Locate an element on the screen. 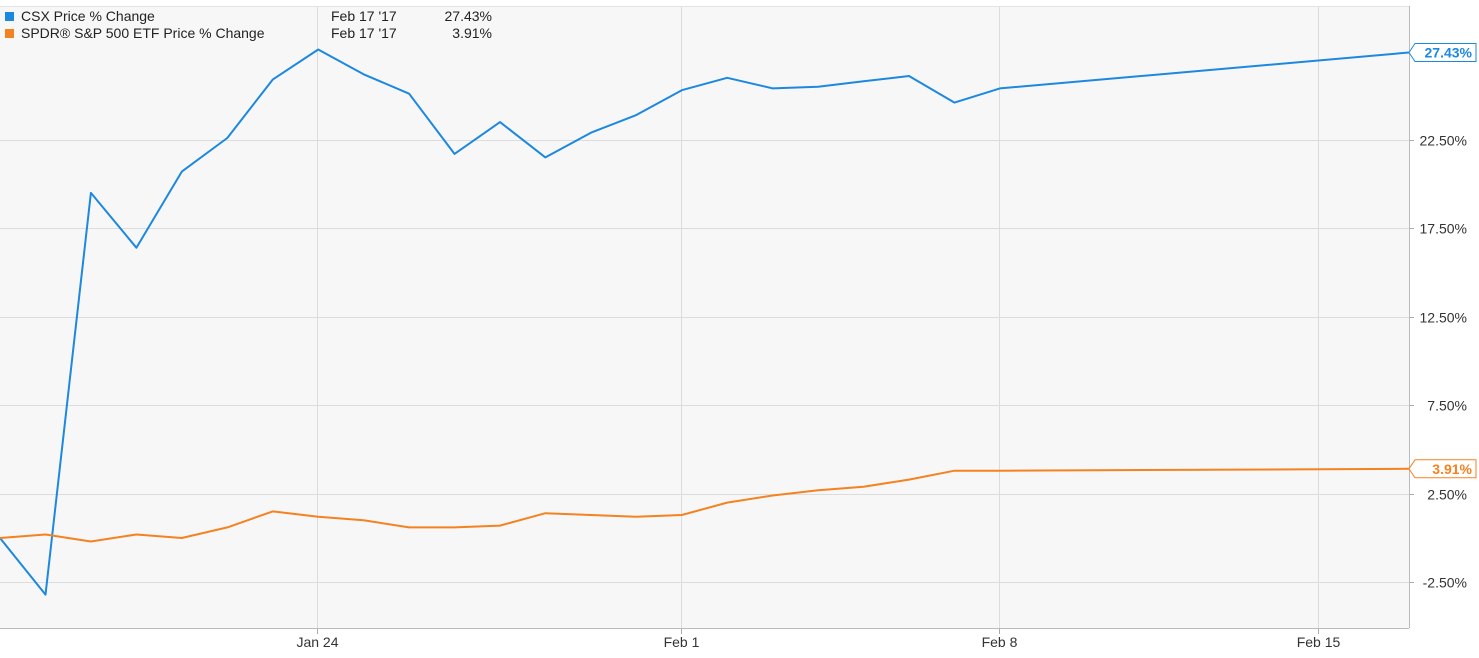 The height and width of the screenshot is (658, 1479). legend-value: 3.91% is located at coordinates (472, 33).